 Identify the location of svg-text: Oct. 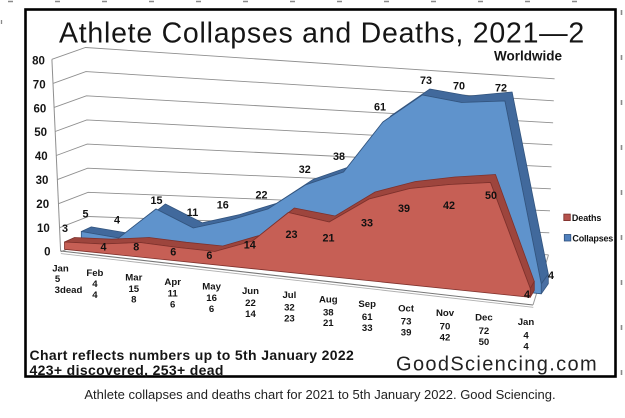
(406, 309).